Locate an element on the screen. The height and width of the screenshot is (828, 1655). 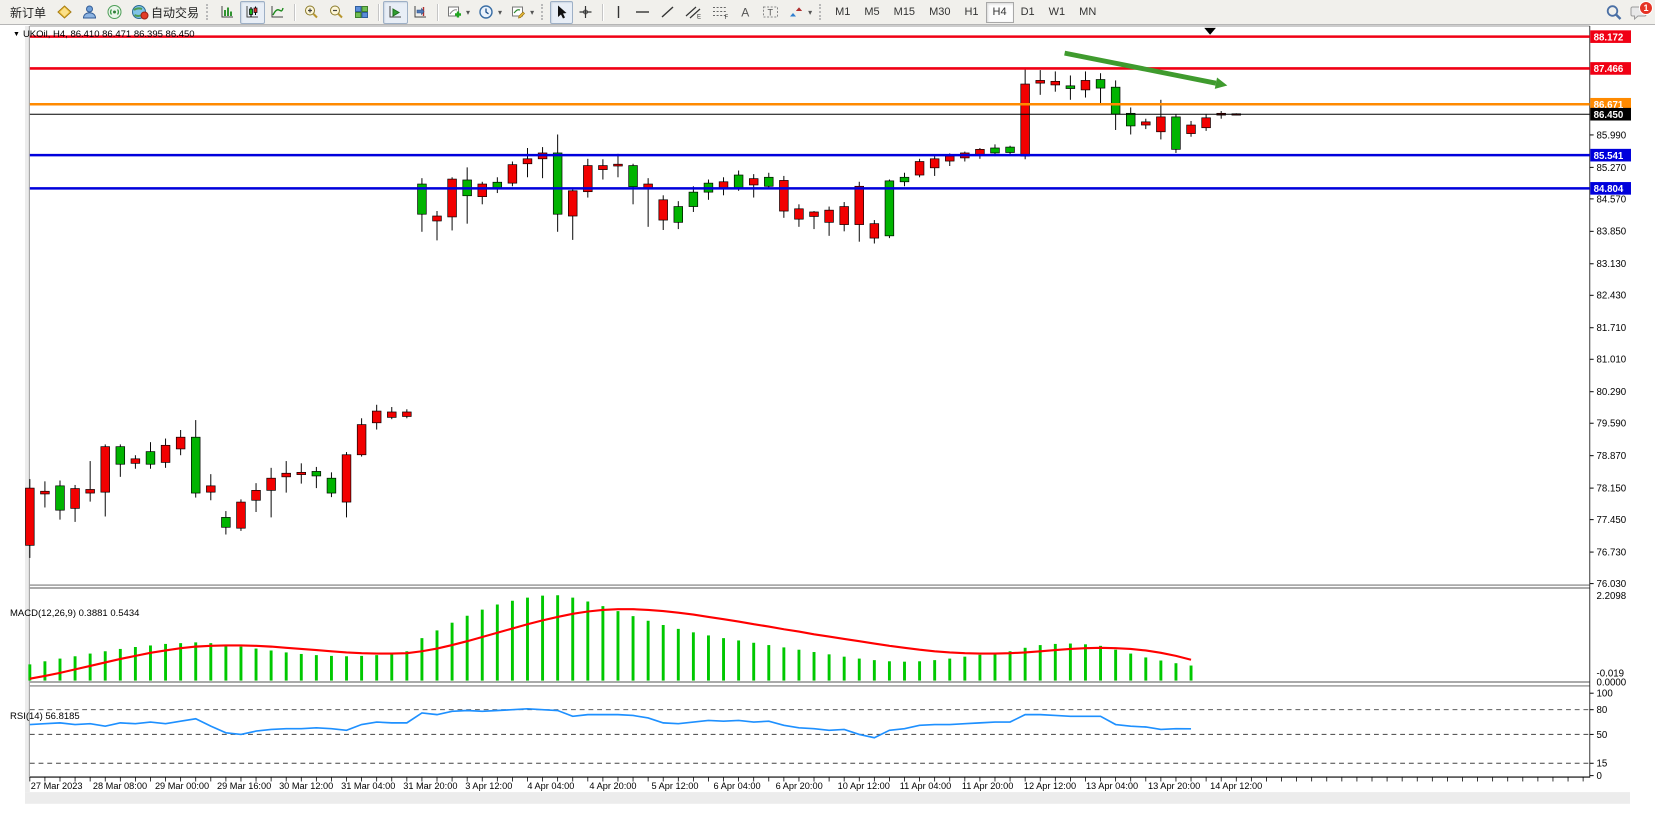
notifications-button: 1 is located at coordinates (1640, 11).